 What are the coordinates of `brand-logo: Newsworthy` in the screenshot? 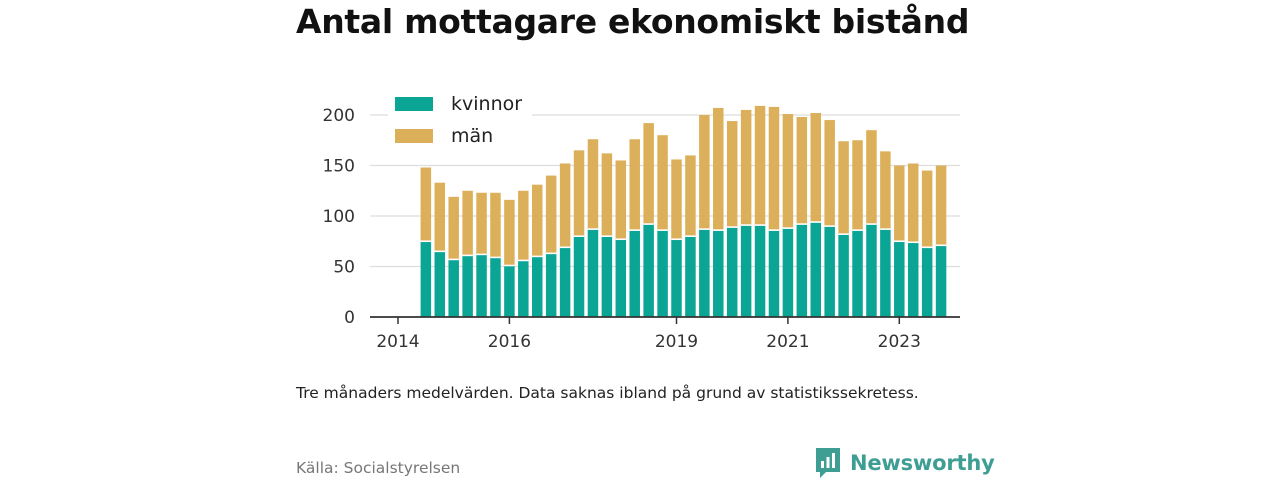 It's located at (904, 463).